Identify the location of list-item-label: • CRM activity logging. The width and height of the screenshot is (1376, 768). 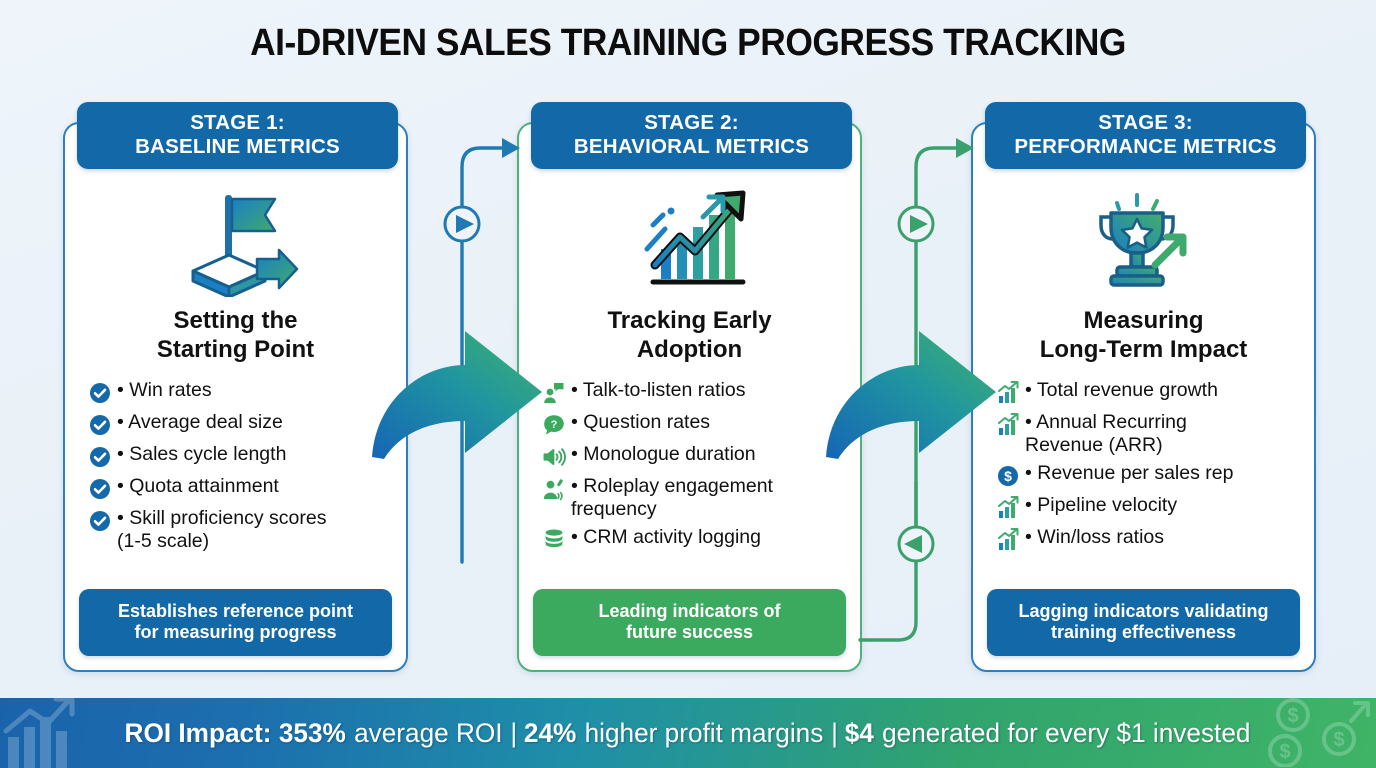
(666, 537).